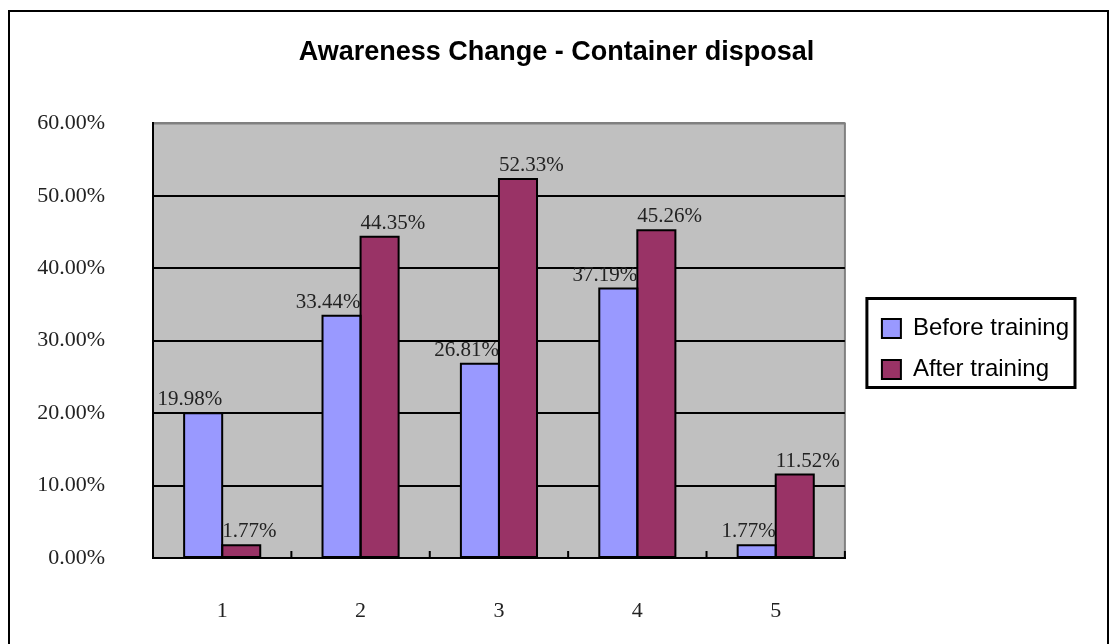 The height and width of the screenshot is (644, 1119). I want to click on y-tick-label: 30.00%, so click(71, 339).